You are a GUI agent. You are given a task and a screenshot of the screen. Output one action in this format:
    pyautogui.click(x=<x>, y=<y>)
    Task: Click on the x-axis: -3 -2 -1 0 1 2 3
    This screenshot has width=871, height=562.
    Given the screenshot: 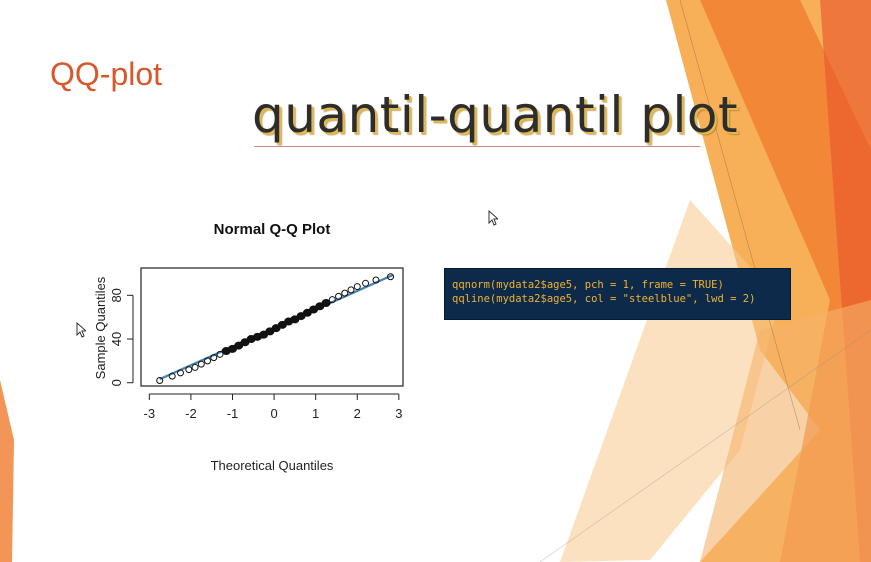 What is the action you would take?
    pyautogui.click(x=273, y=407)
    